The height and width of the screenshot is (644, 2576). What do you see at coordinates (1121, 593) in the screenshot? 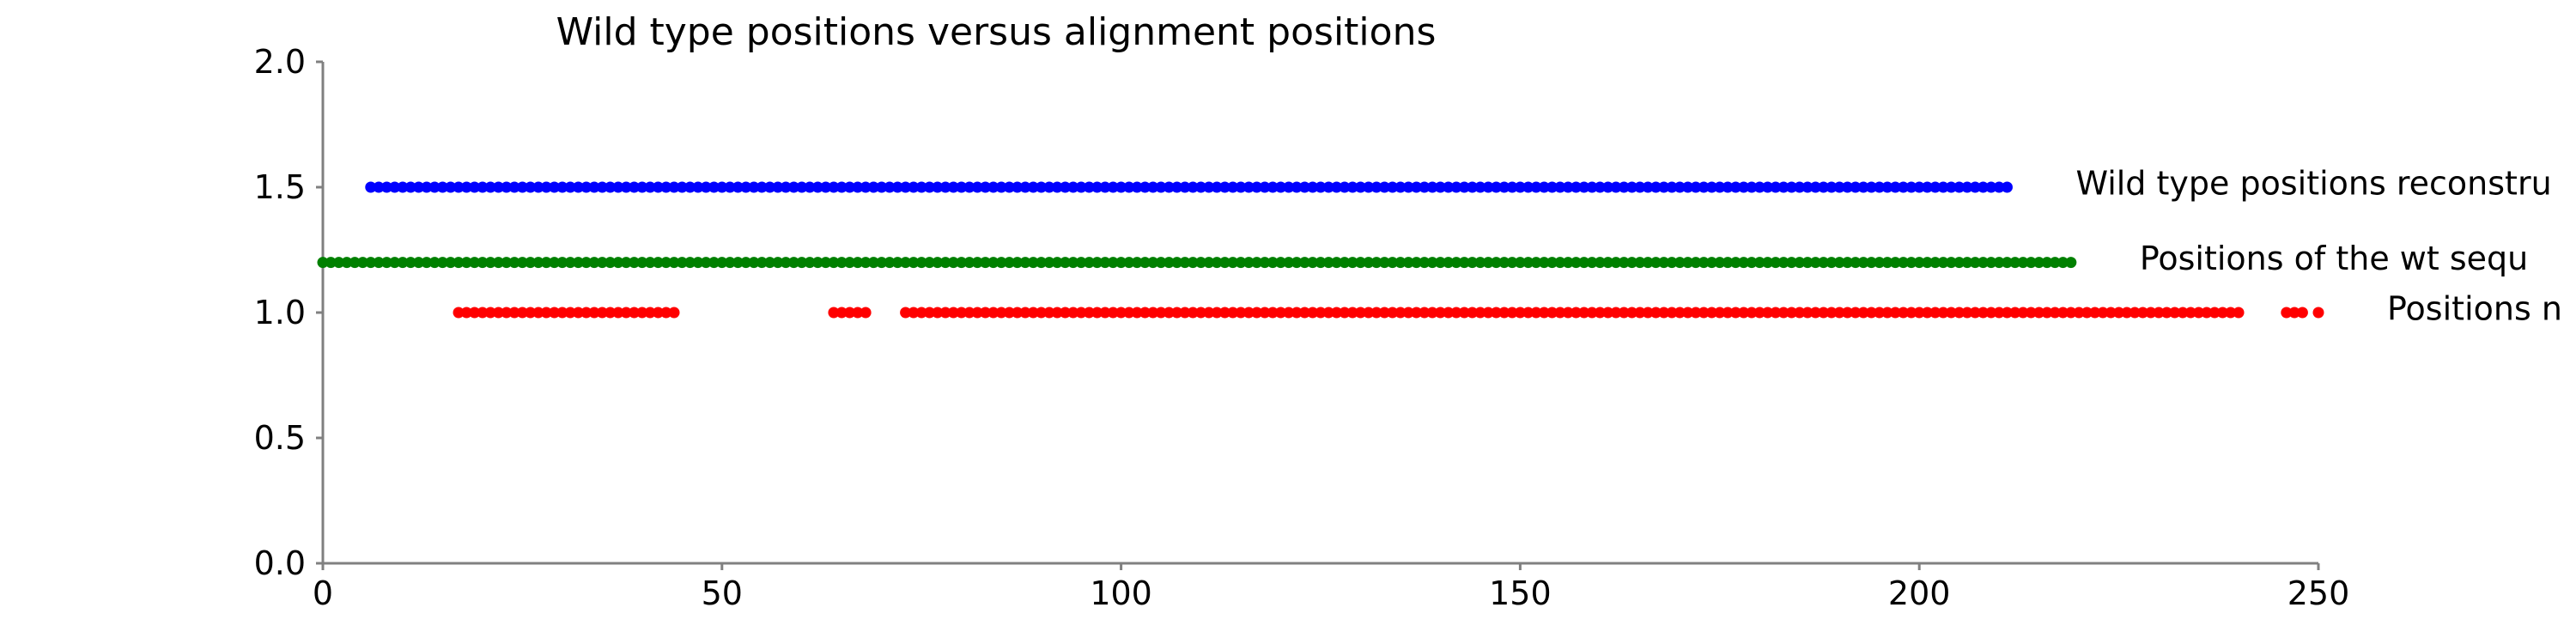
I see `x-tick-label: 100` at bounding box center [1121, 593].